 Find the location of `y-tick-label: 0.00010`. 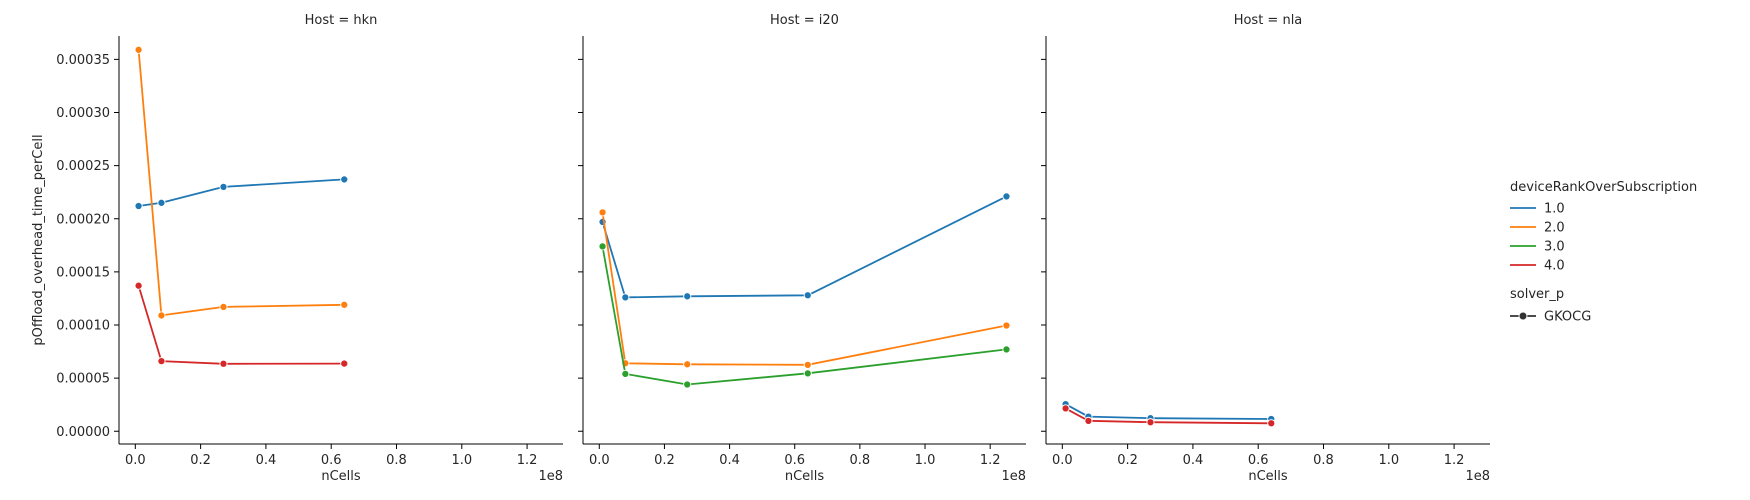

y-tick-label: 0.00010 is located at coordinates (83, 326).